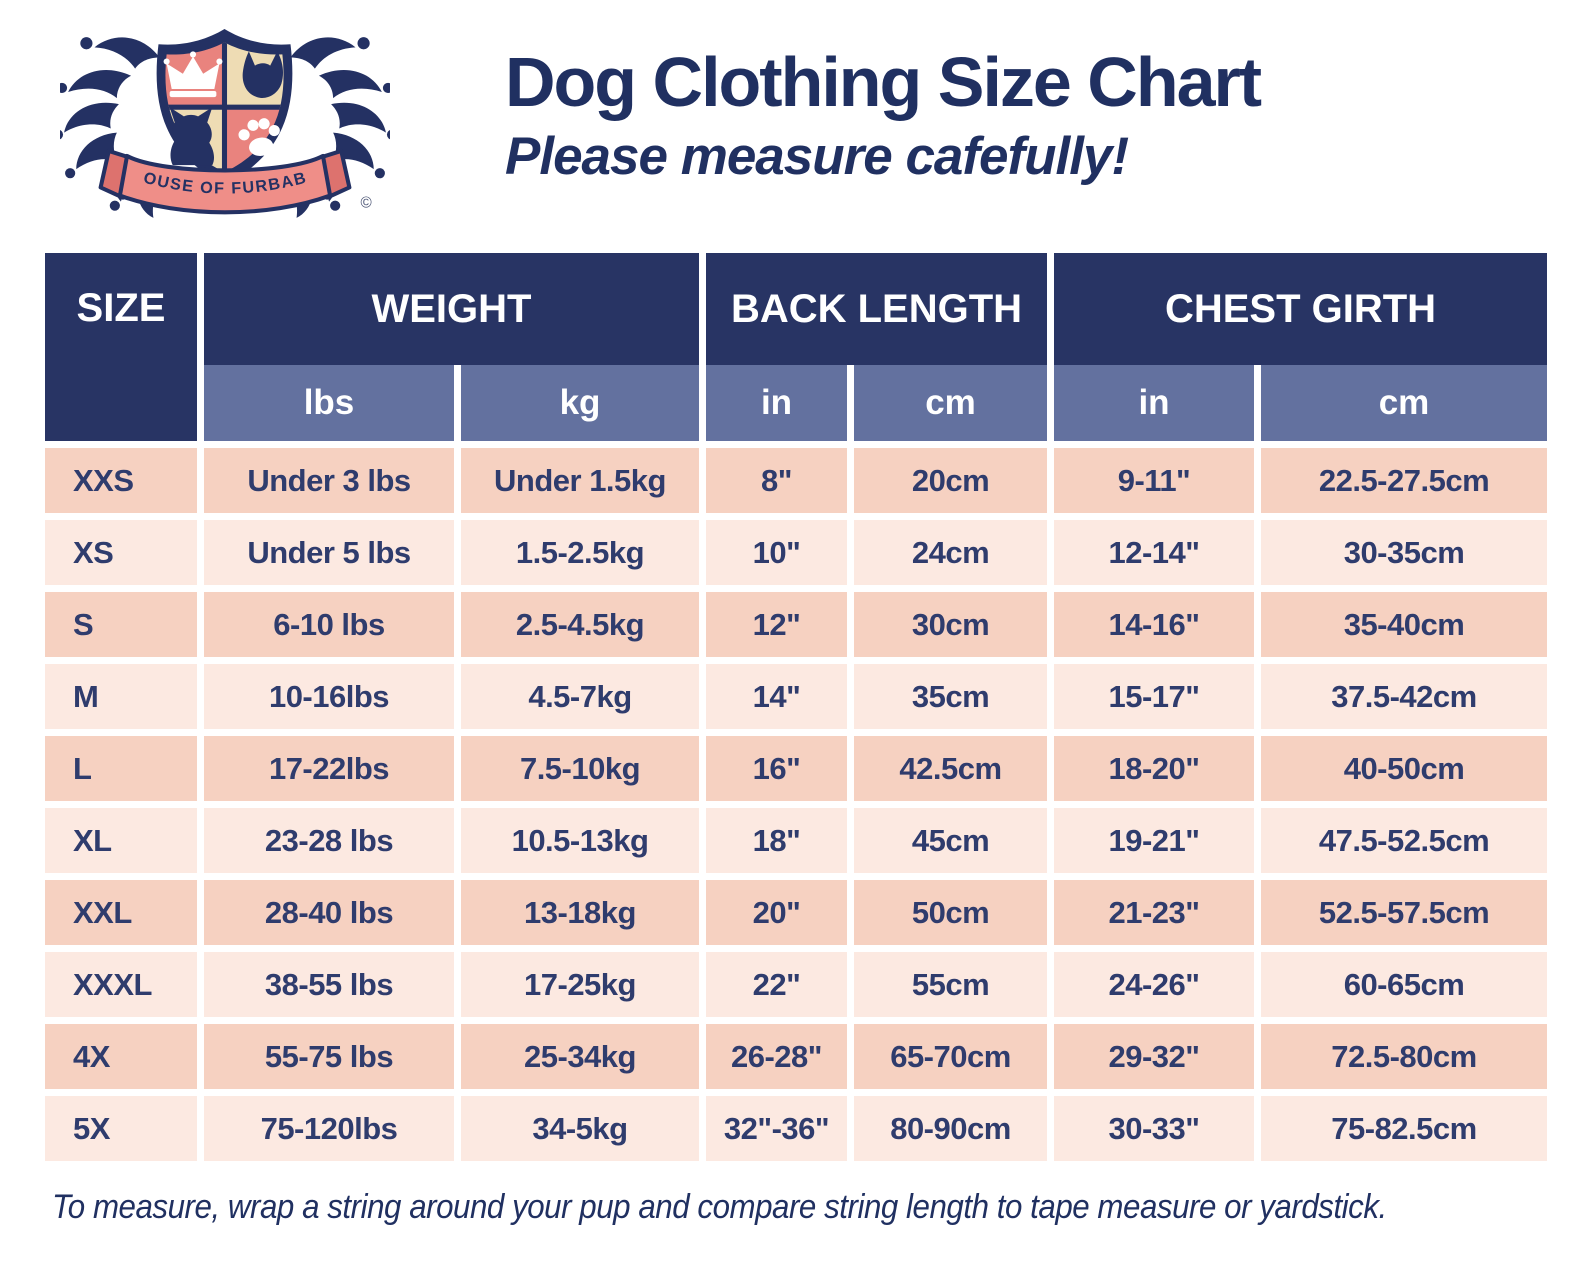 This screenshot has width=1588, height=1262. I want to click on page-title: Dog Clothing Size Chart, so click(883, 82).